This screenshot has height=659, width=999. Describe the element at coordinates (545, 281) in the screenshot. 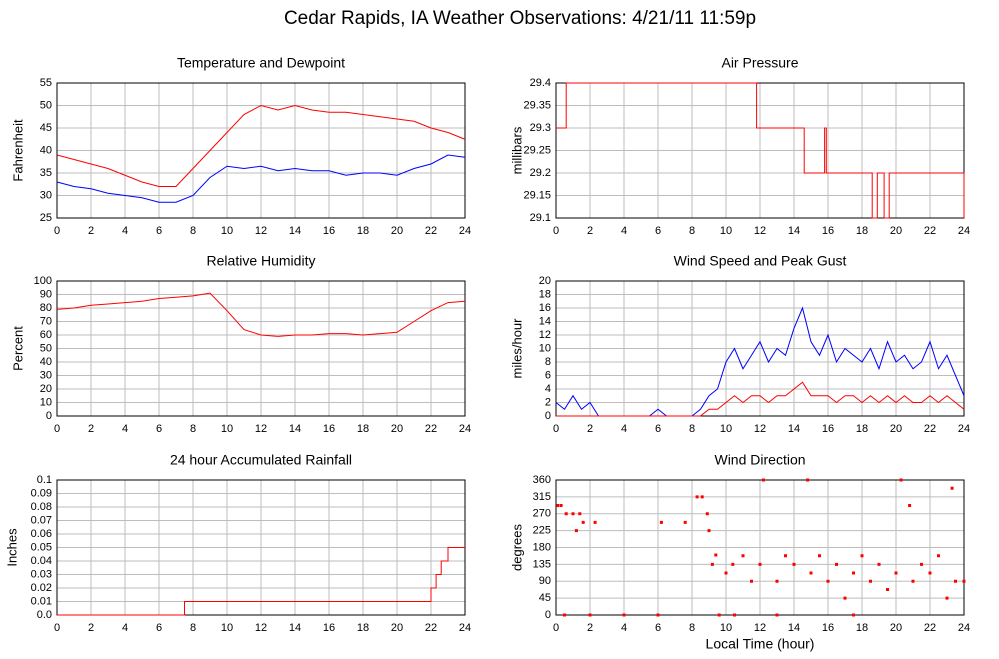

I see `y-tick-label: 20` at that location.